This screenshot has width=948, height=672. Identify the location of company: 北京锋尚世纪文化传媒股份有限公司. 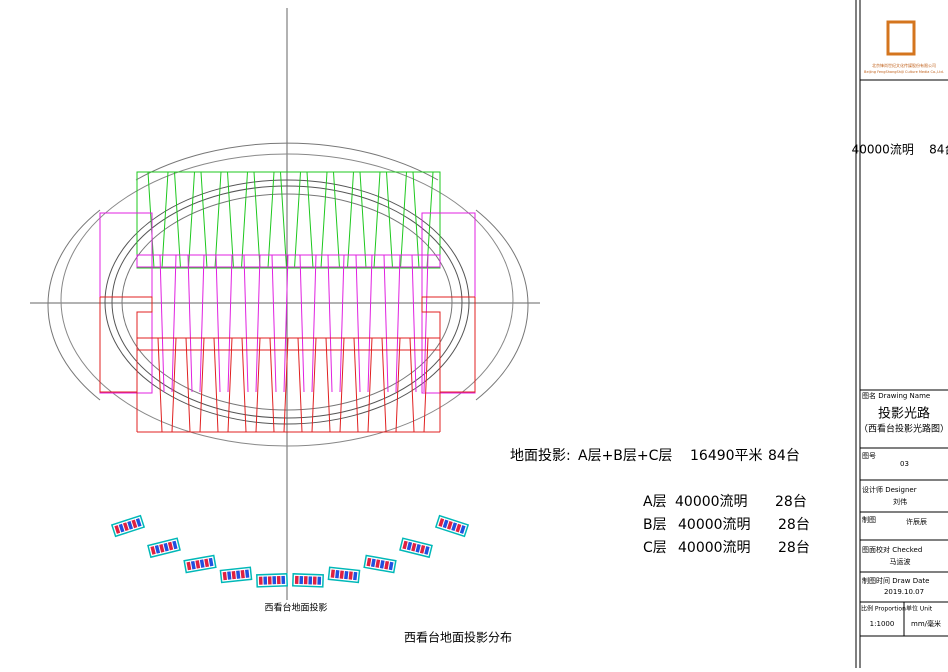
(904, 65).